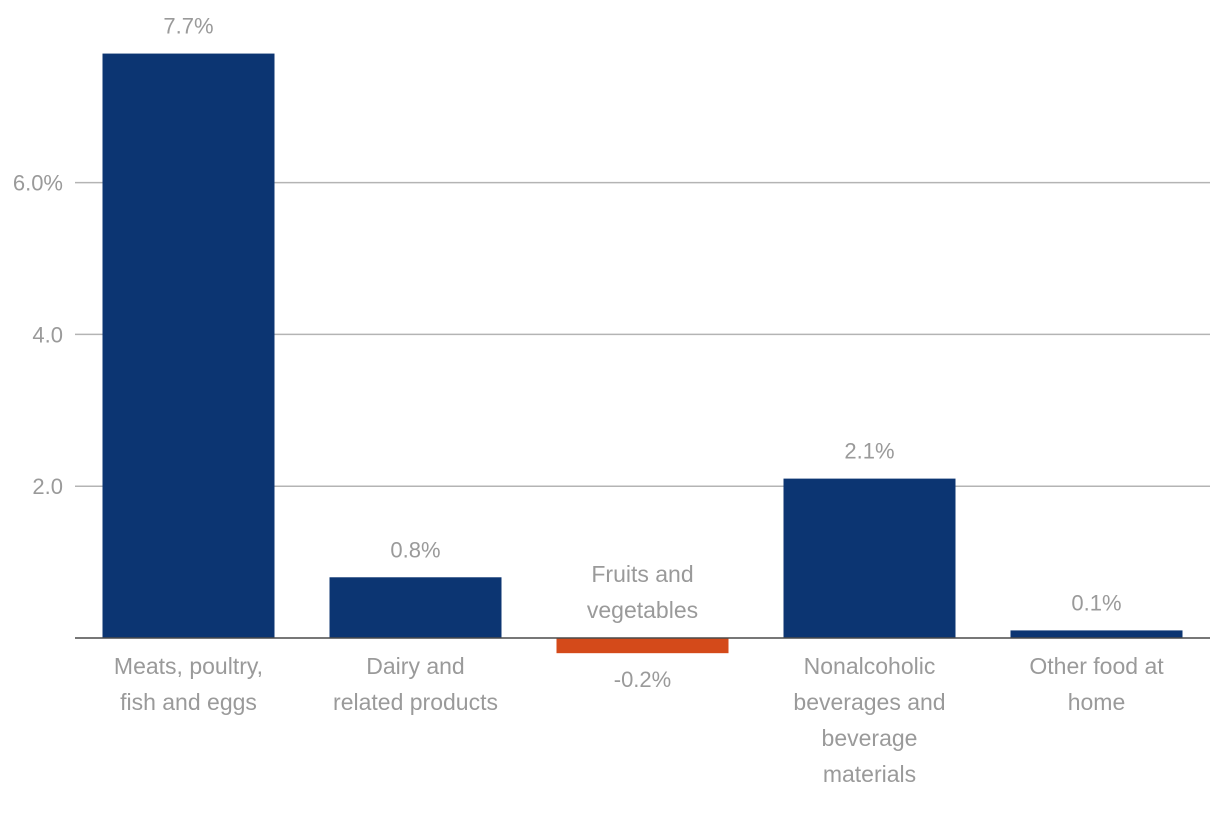 The height and width of the screenshot is (818, 1220). Describe the element at coordinates (642, 574) in the screenshot. I see `category-label: Fruits and` at that location.